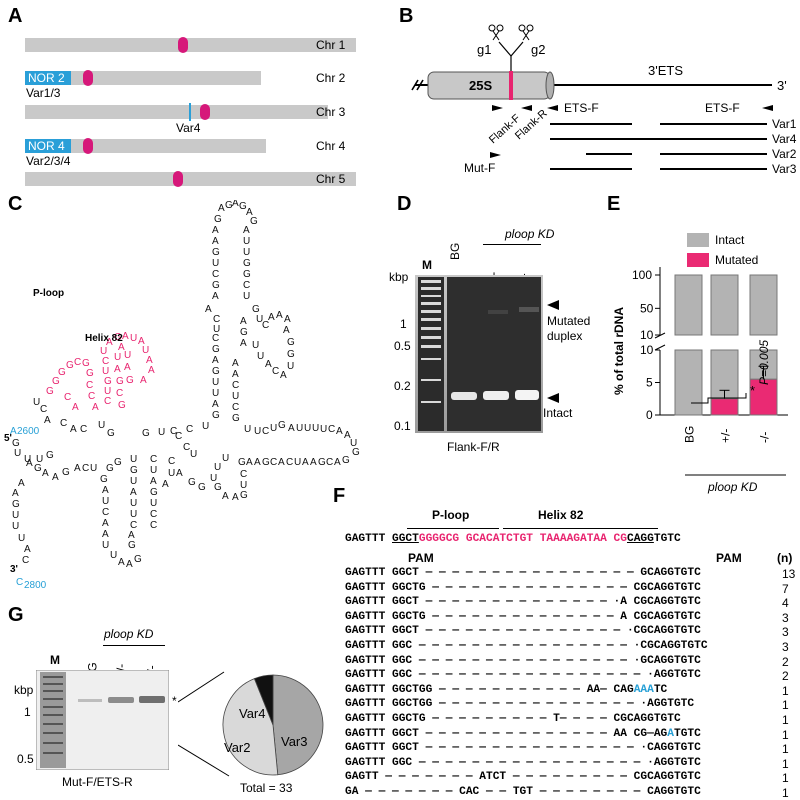 Image resolution: width=800 pixels, height=800 pixels. Describe the element at coordinates (190, 112) in the screenshot. I see `var4-locus` at that location.